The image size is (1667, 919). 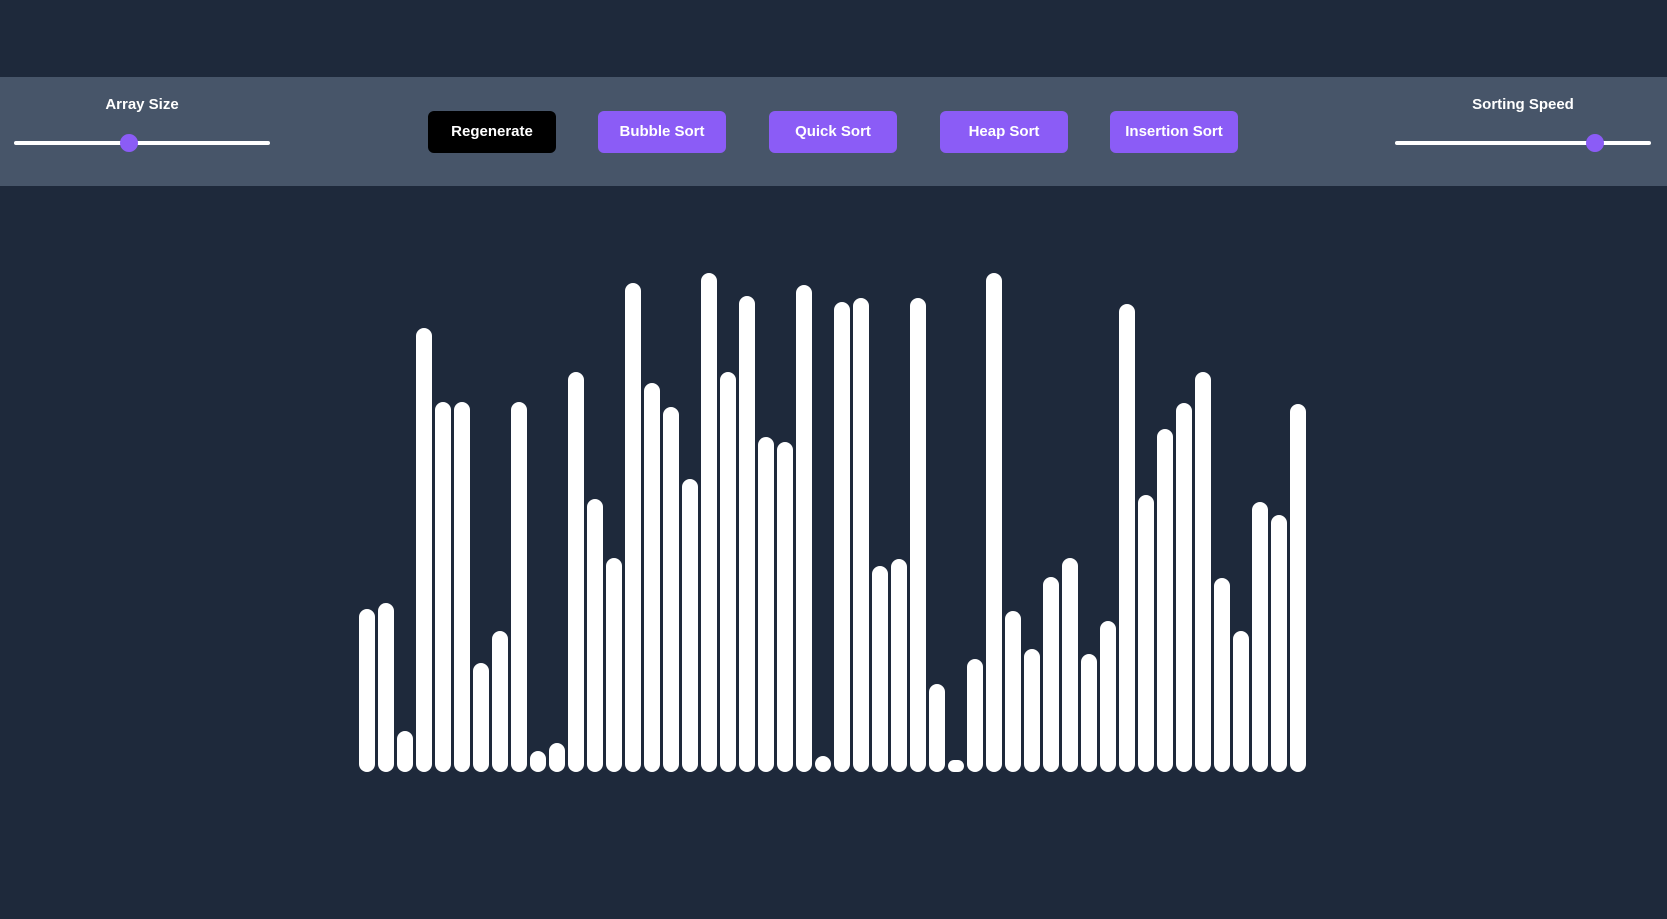 What do you see at coordinates (1523, 143) in the screenshot?
I see `sorting-speed-slider` at bounding box center [1523, 143].